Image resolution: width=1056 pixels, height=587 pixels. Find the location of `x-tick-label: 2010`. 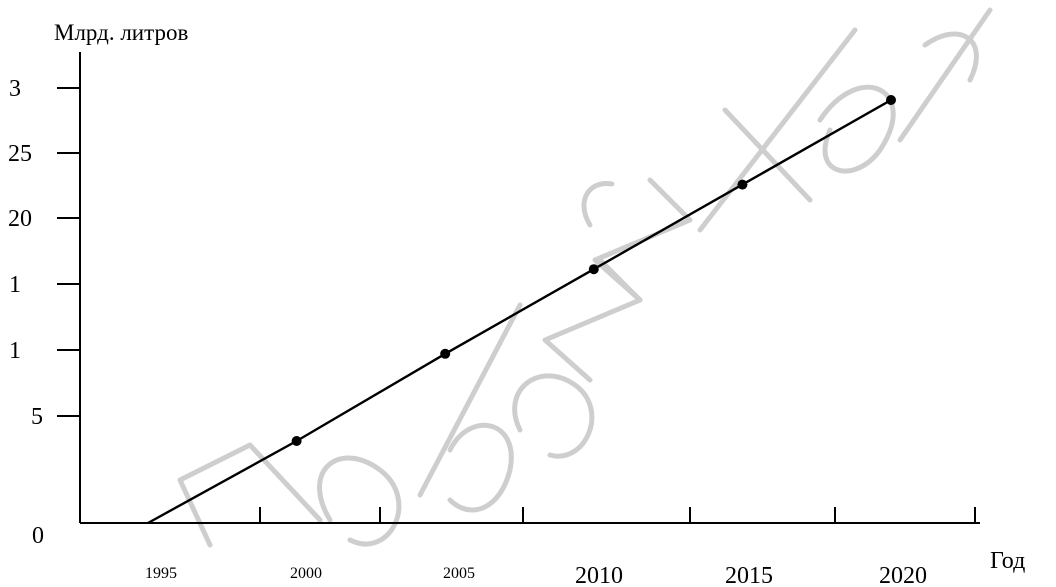

x-tick-label: 2010 is located at coordinates (599, 575).